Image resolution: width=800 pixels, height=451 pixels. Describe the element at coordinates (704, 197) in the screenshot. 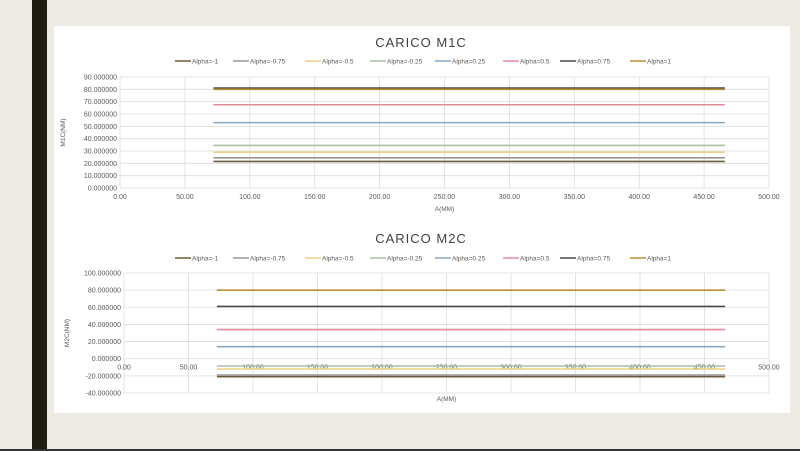

I see `x-tick-label: 450.00` at that location.